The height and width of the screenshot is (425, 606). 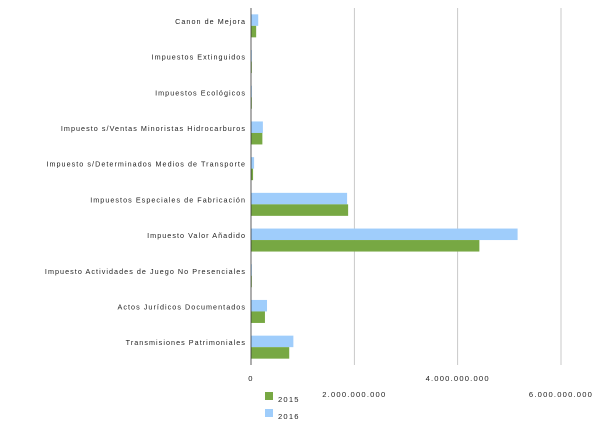 I want to click on x-tick-label: 4.000.000.000, so click(x=458, y=378).